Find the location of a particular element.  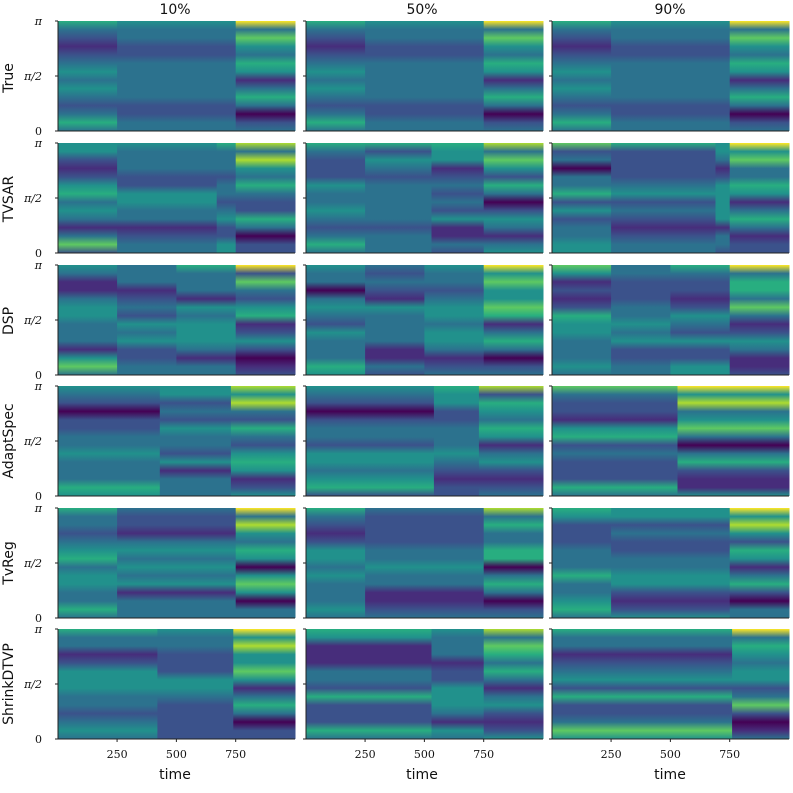

row-label-adaptspec: AdaptSpec is located at coordinates (9, 440).